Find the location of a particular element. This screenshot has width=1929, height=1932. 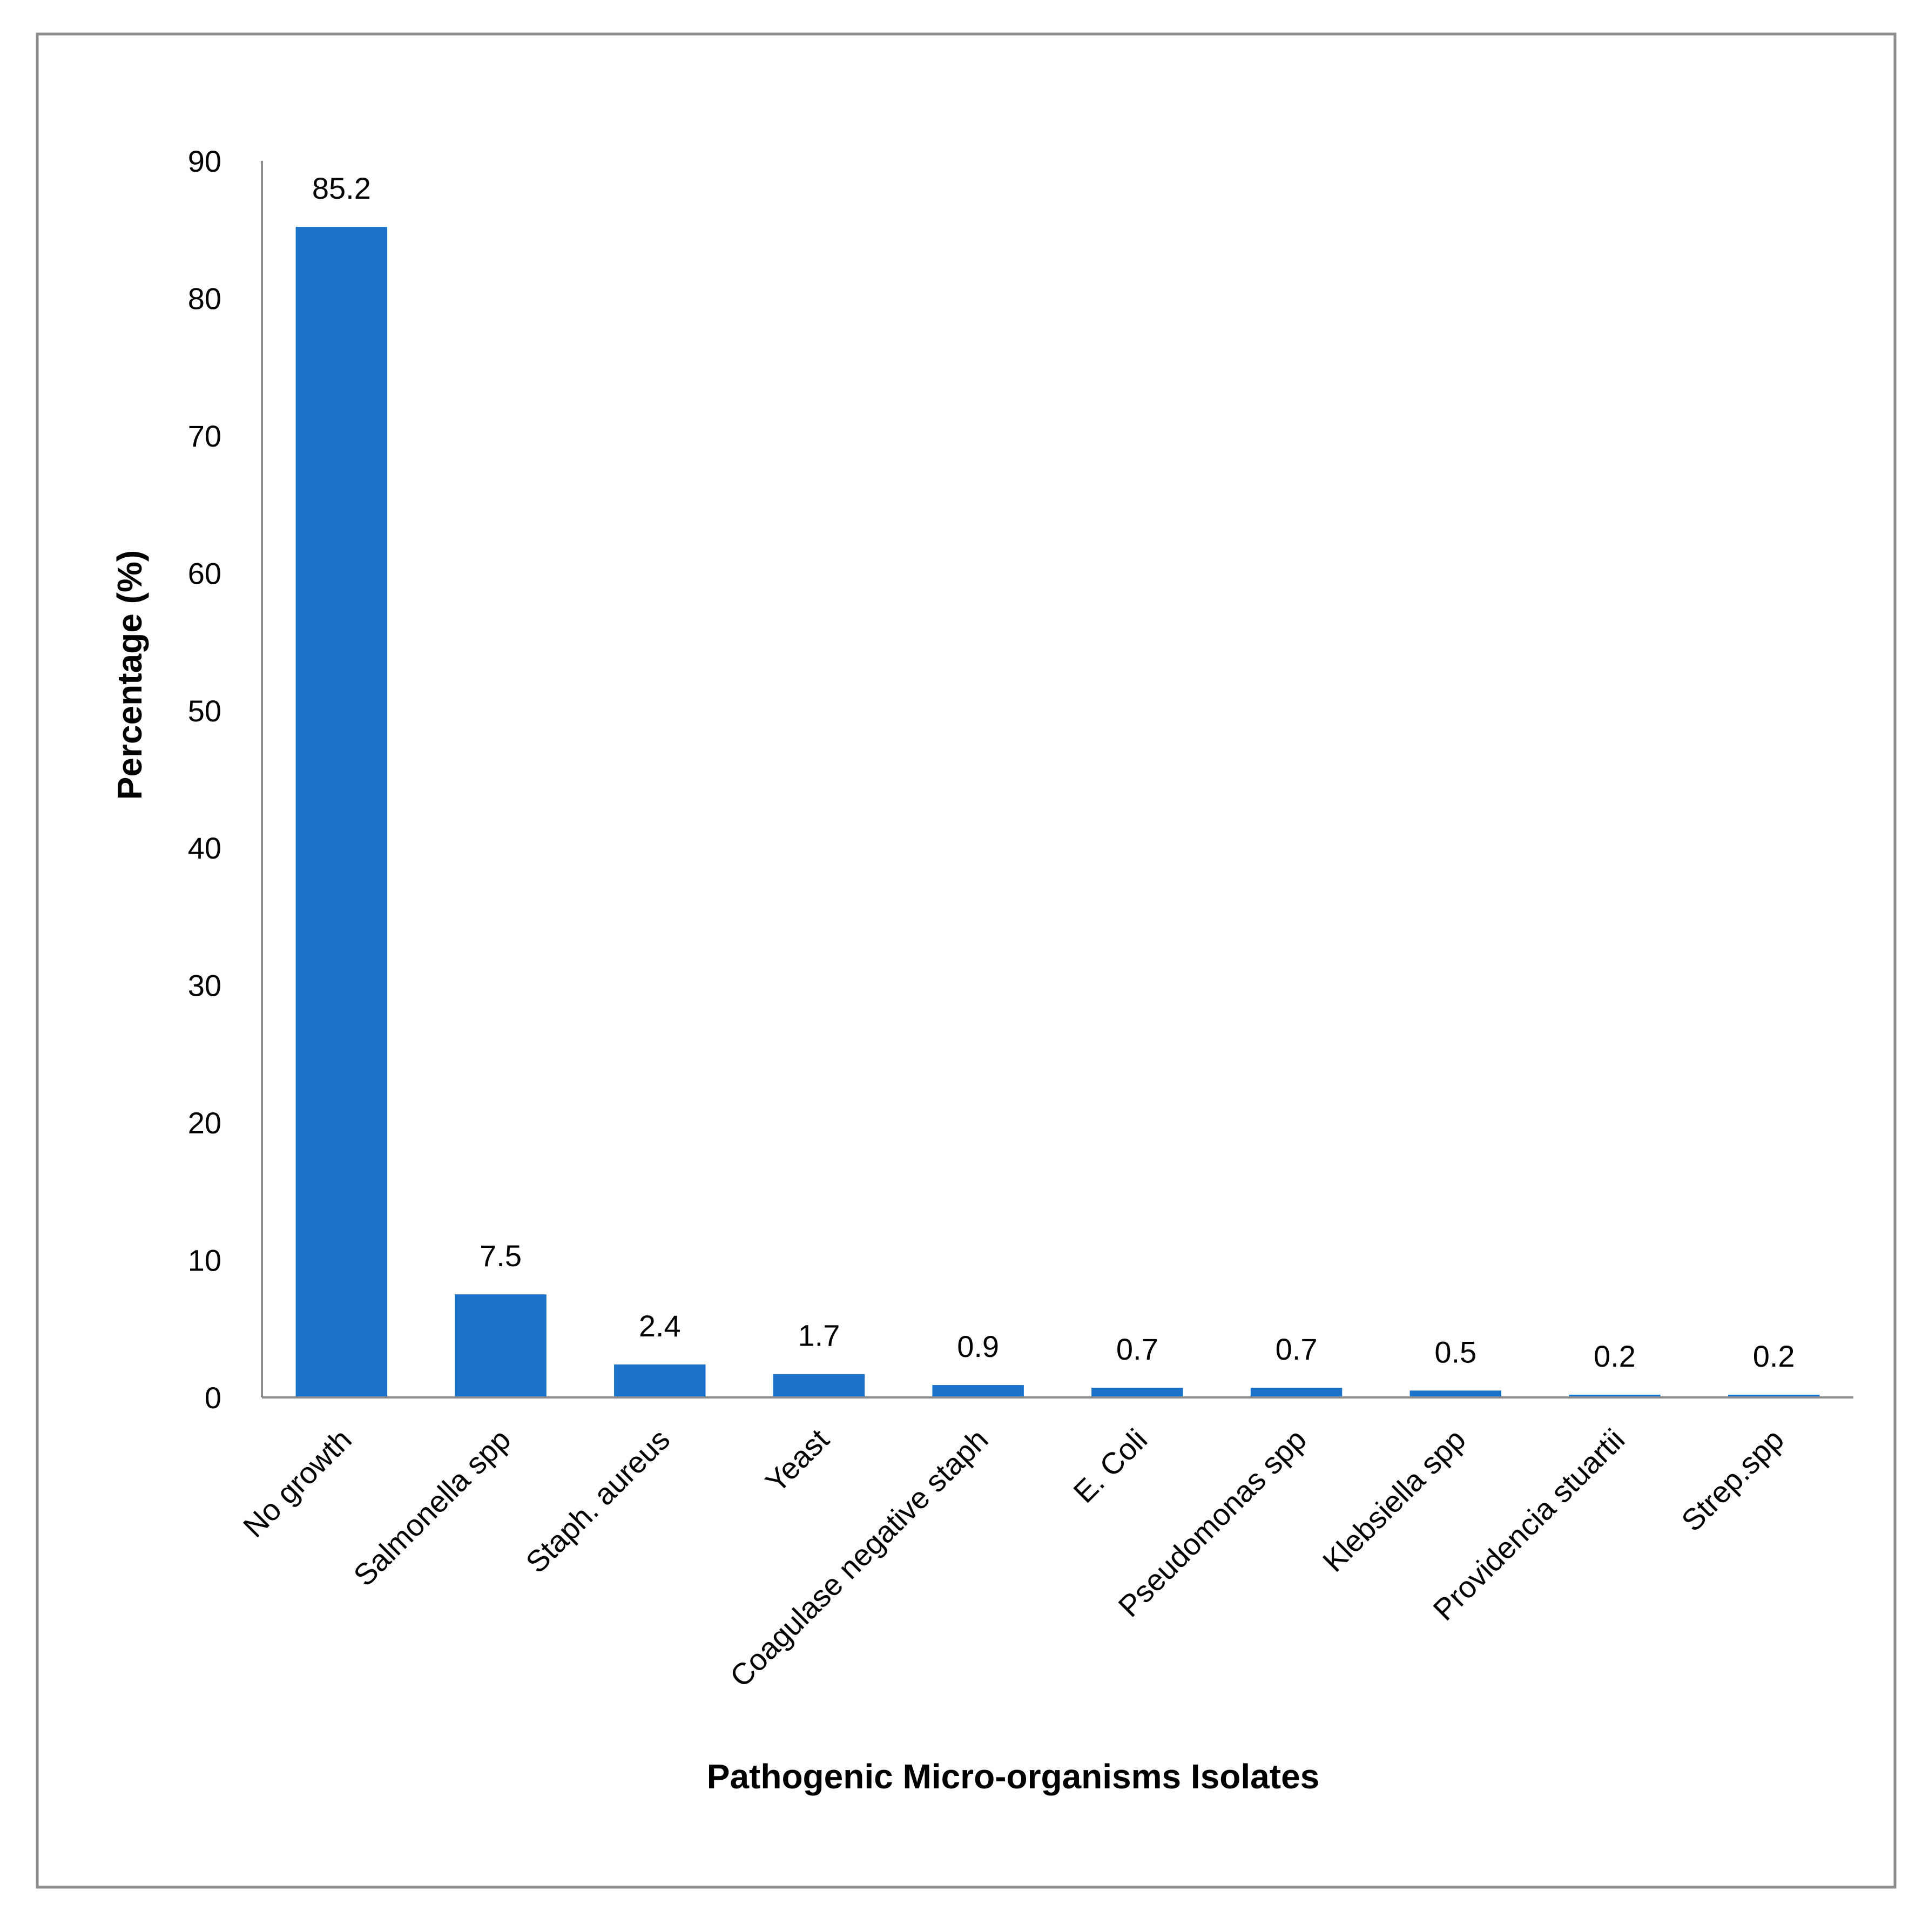

bar-data-label: 2.4 is located at coordinates (660, 1326).